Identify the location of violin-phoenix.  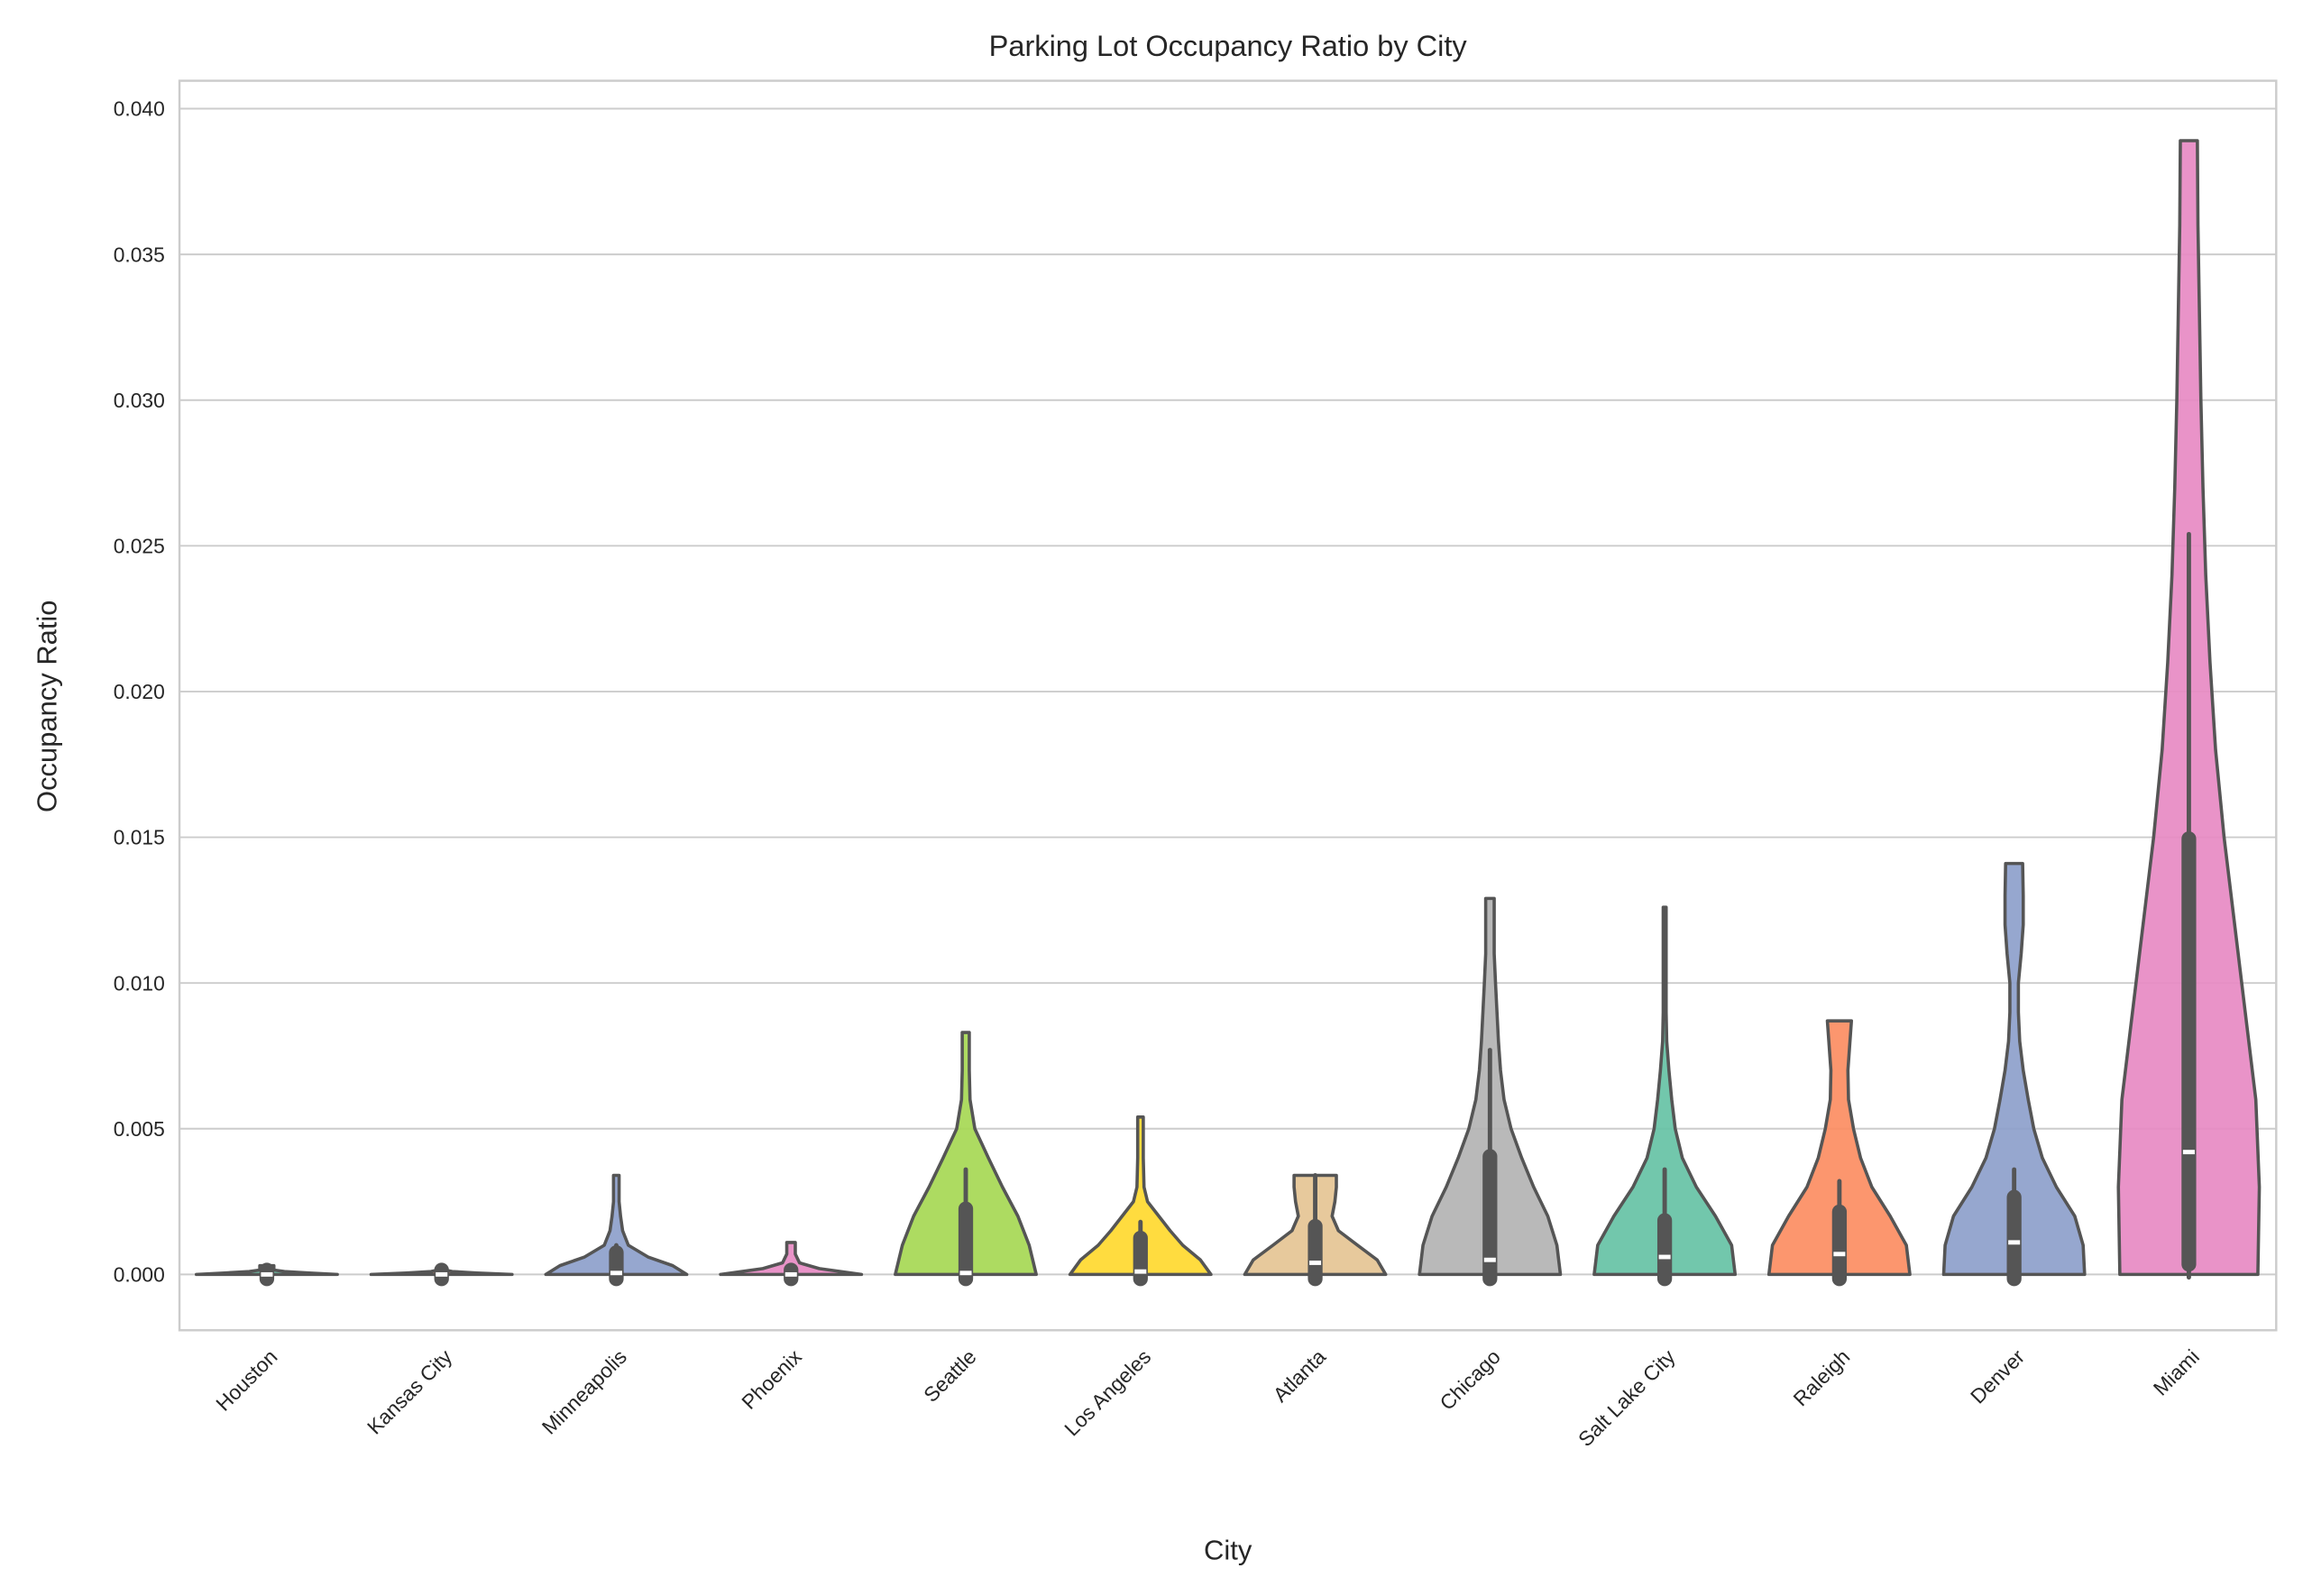
(791, 1264).